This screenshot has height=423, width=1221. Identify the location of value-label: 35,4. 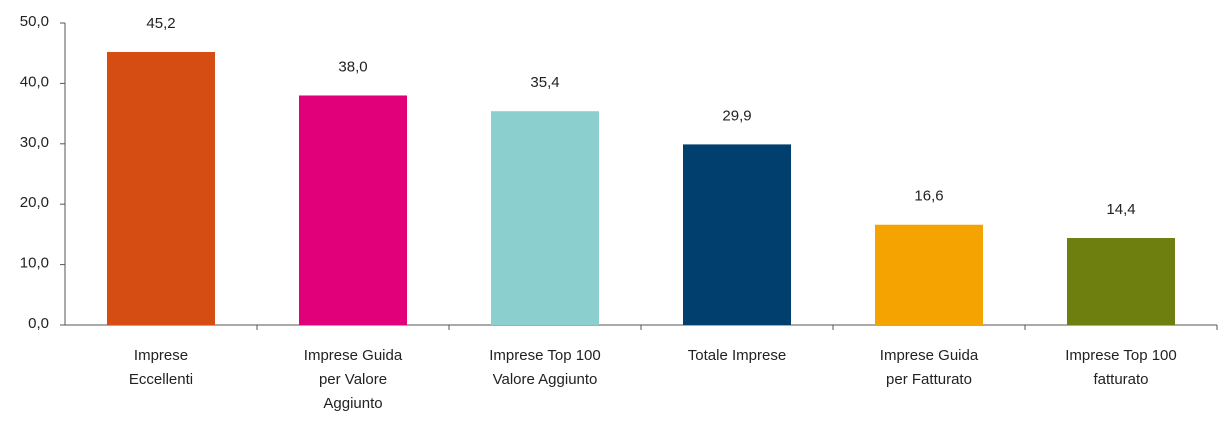
(544, 82).